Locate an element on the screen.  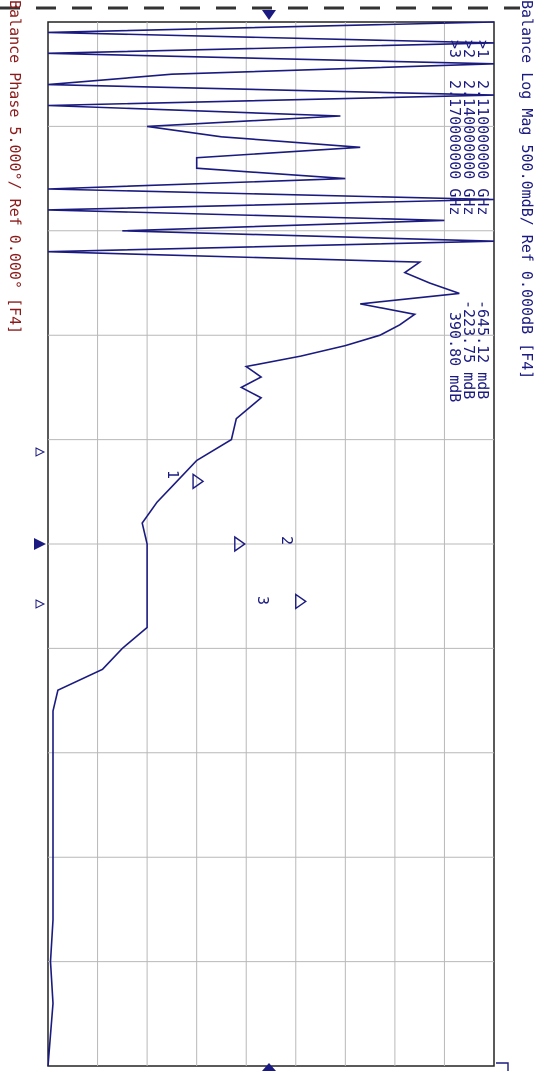
scale-arrow-bottom-icon is located at coordinates (269, 1067).